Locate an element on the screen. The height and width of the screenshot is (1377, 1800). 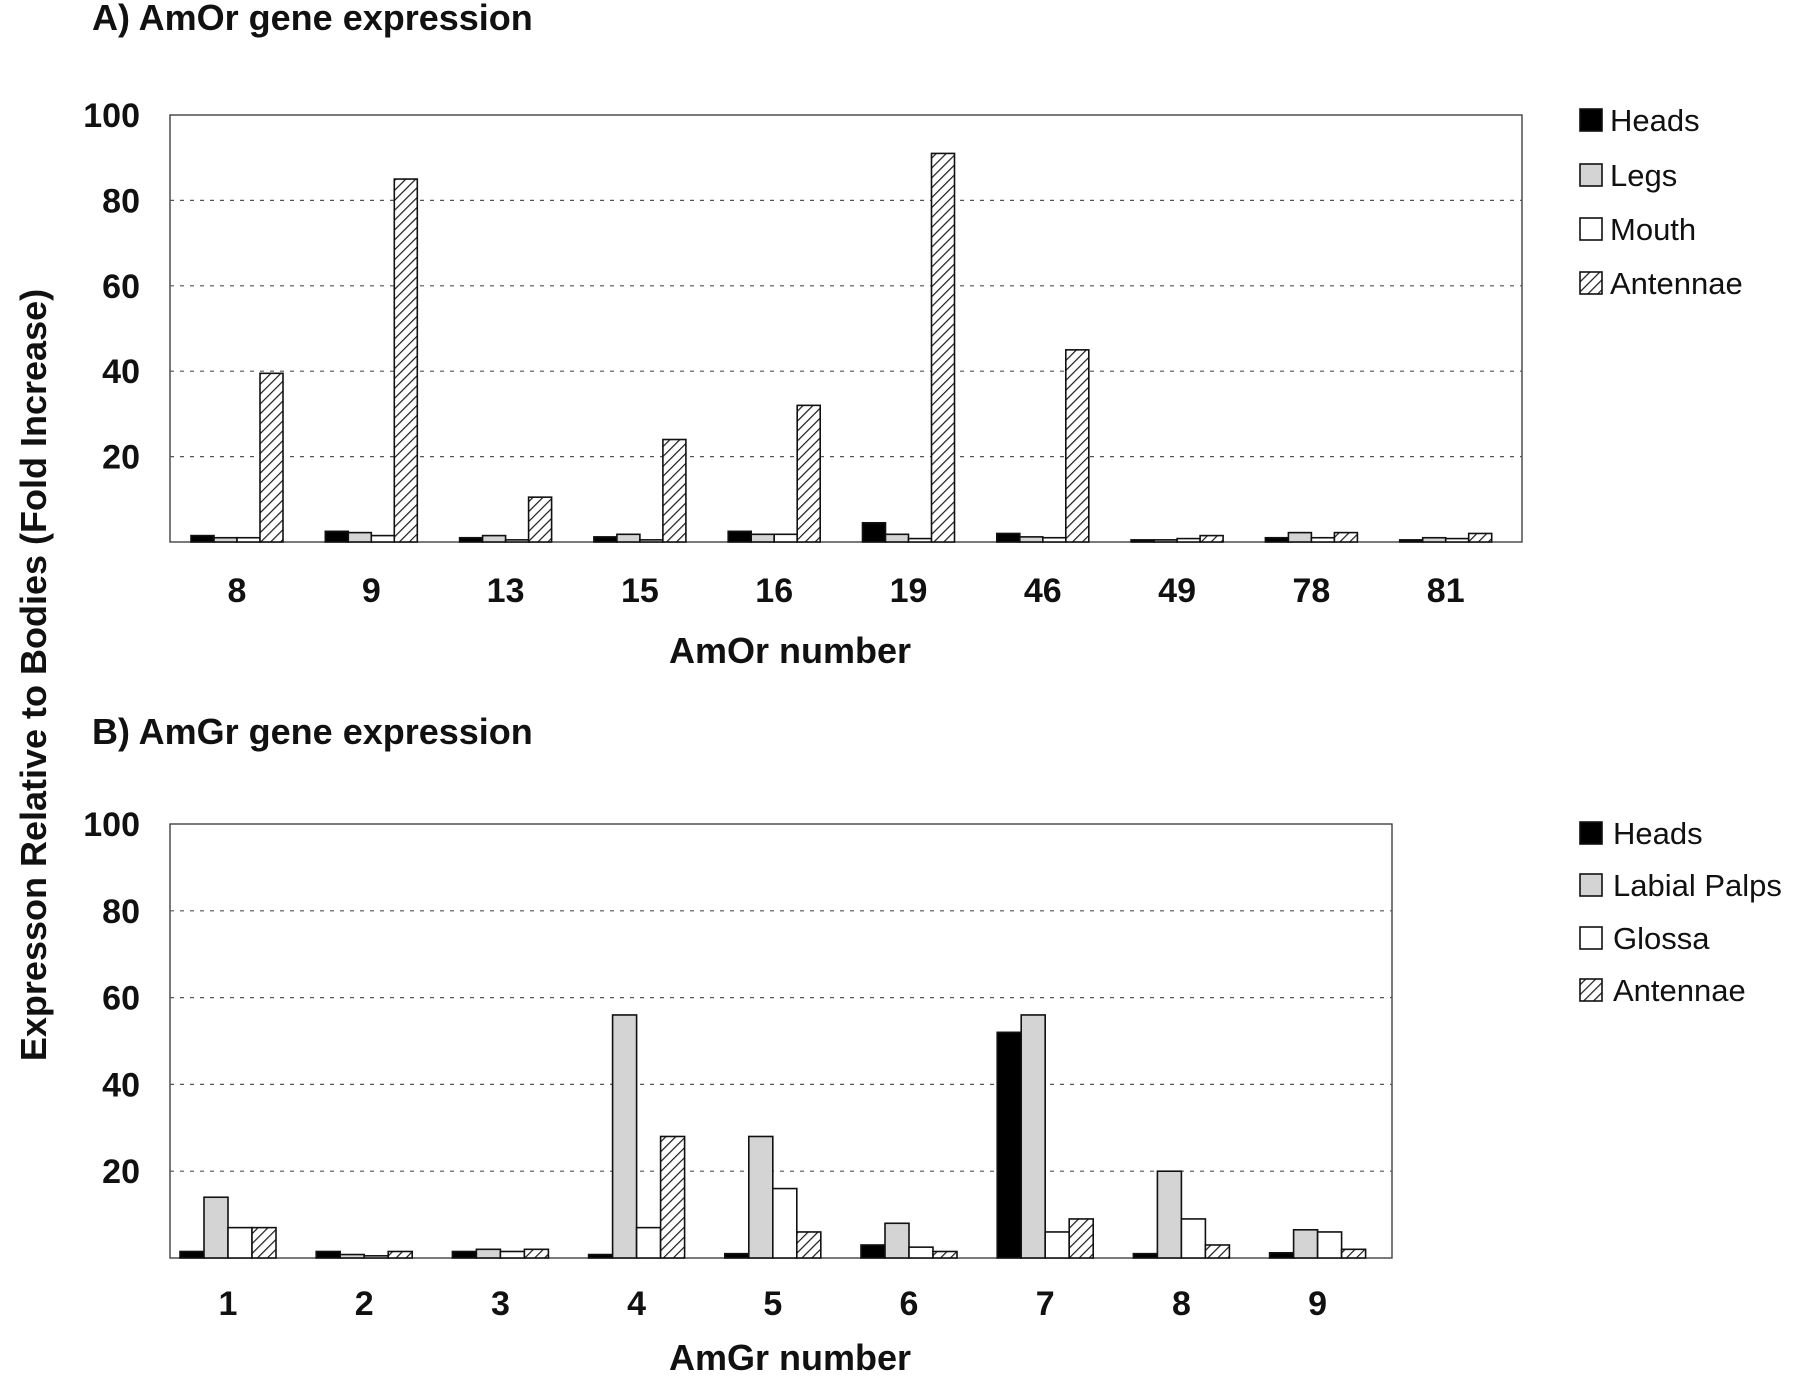
x-tick-label: 81 is located at coordinates (1446, 591).